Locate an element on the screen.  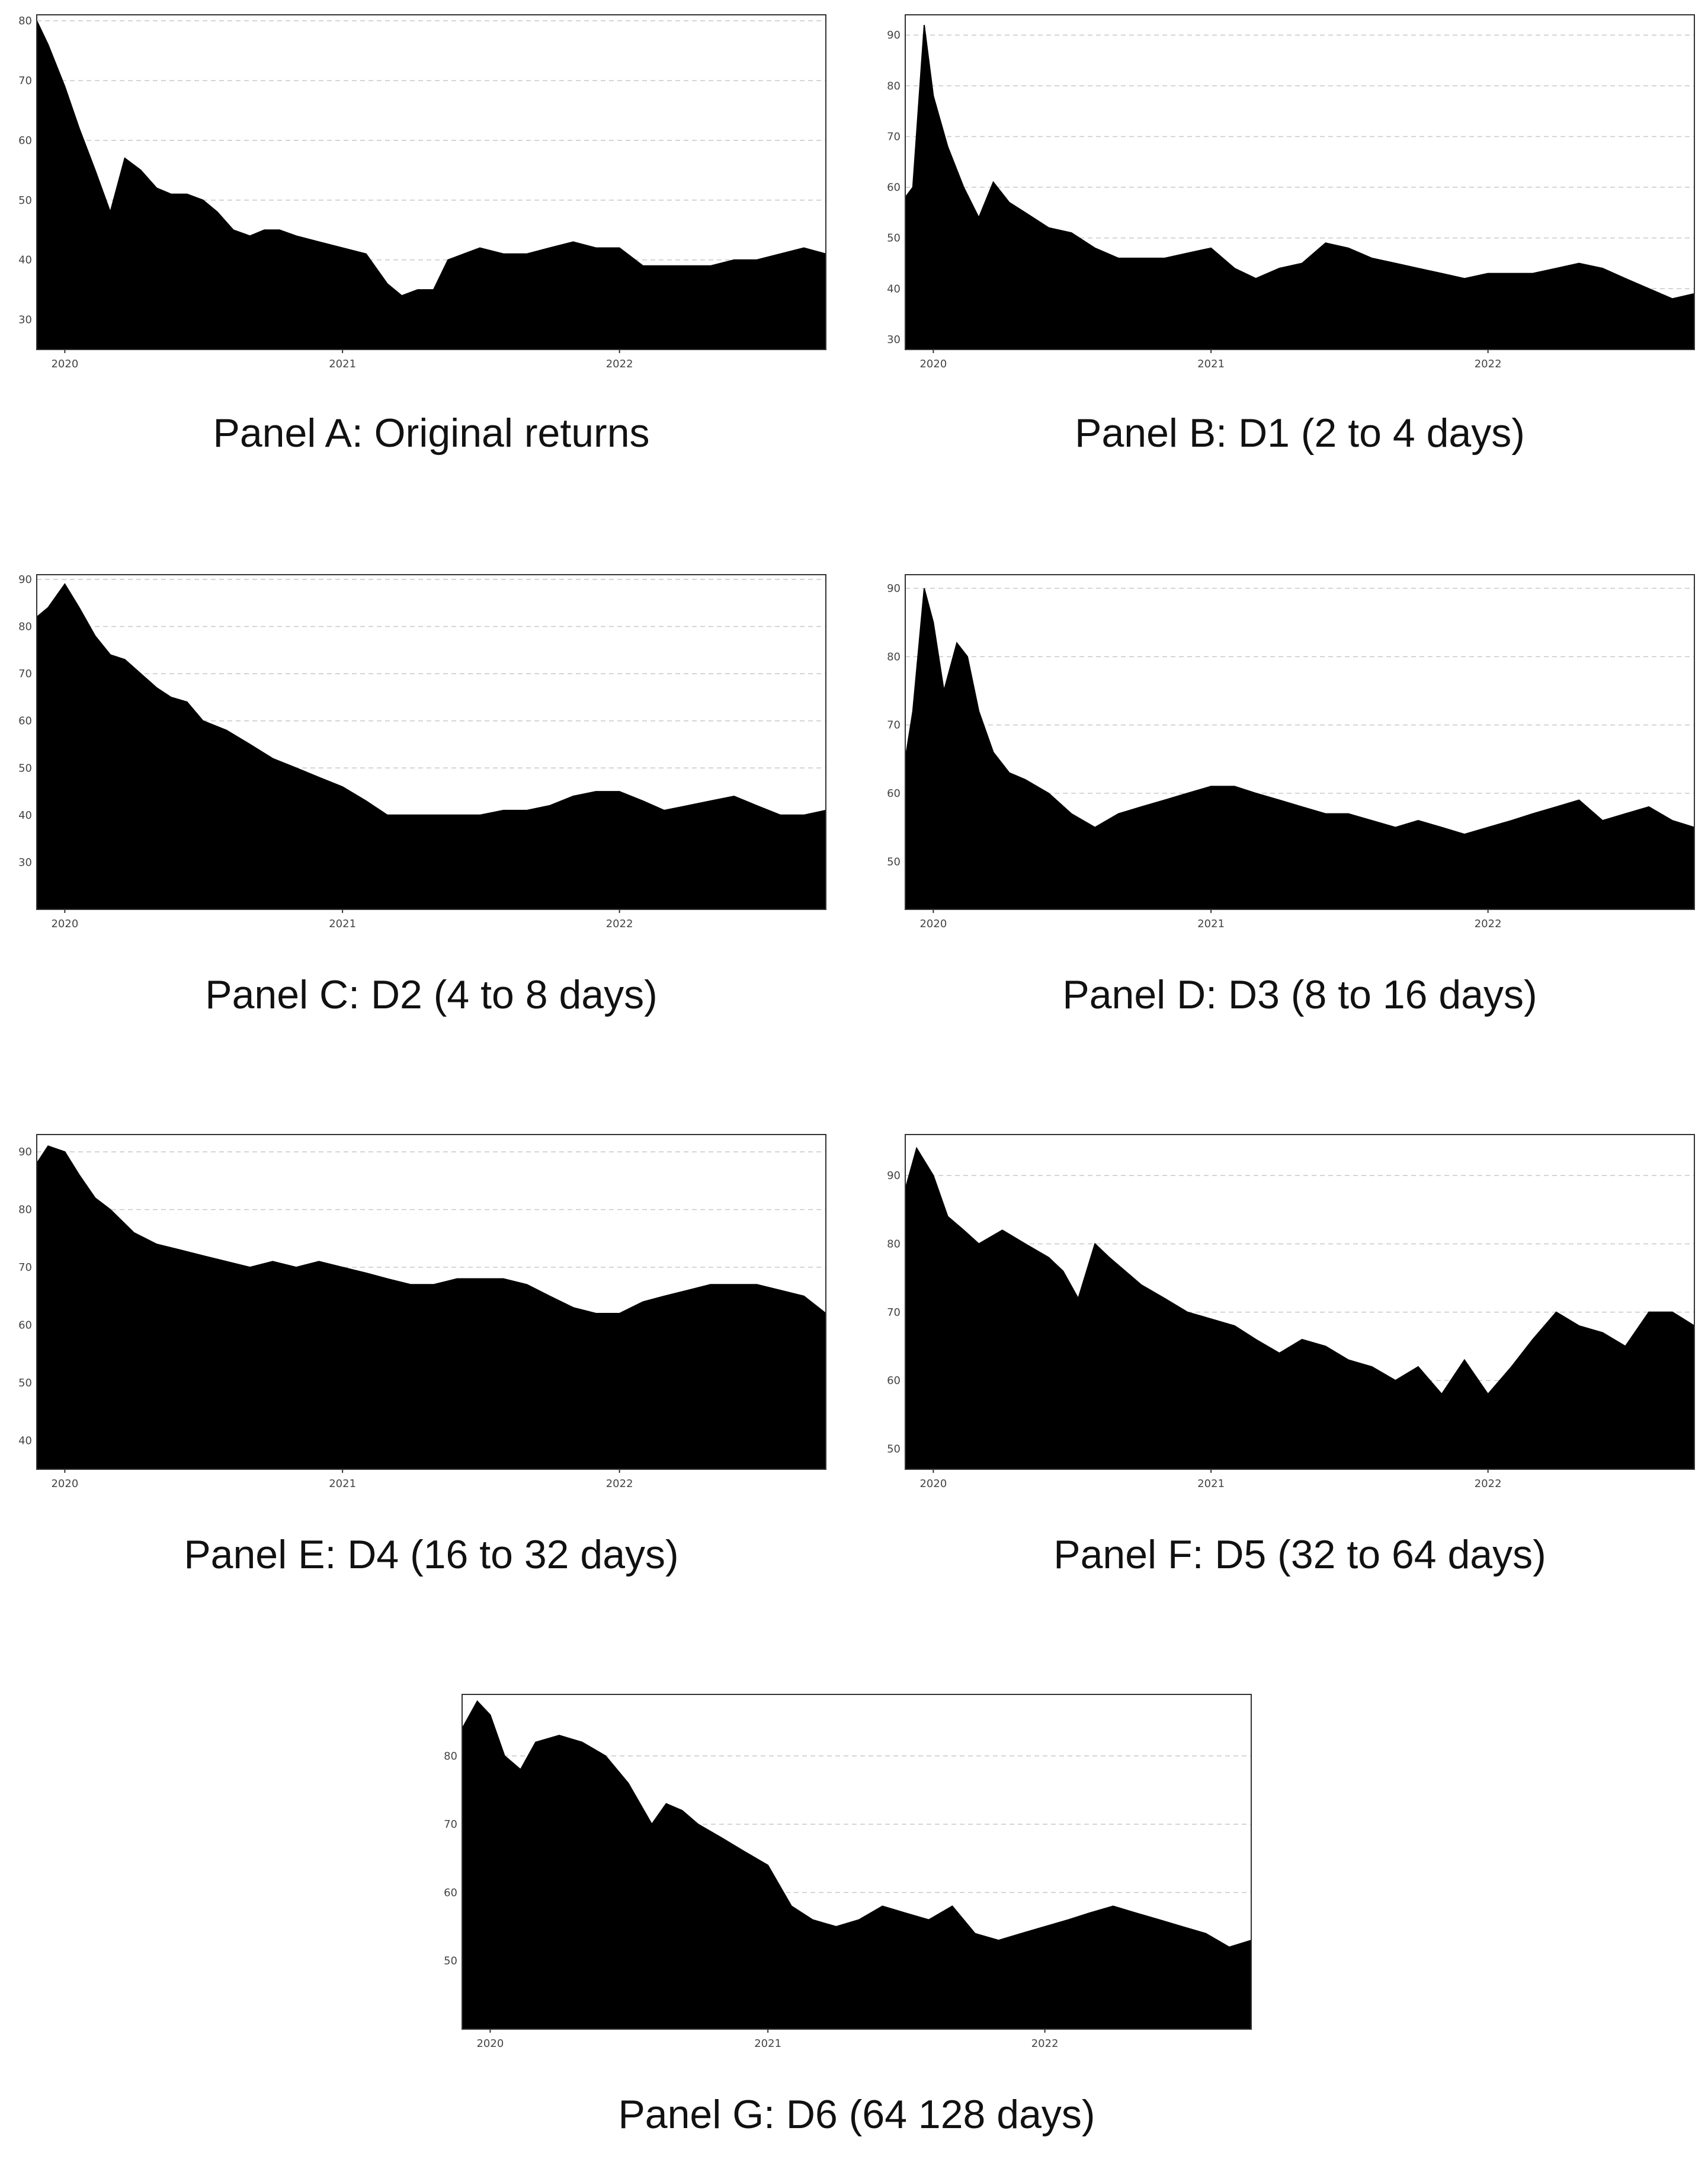
chart-svg-5: 40 50 60 70 80 90 2020 2021 2022 is located at coordinates (422, 1312).